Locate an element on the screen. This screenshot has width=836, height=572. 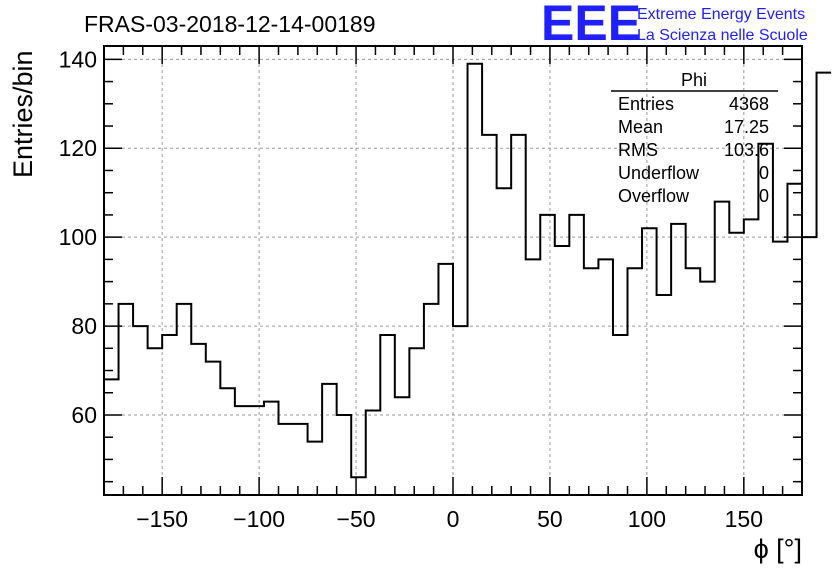
stats-row-value: 4368 is located at coordinates (749, 104).